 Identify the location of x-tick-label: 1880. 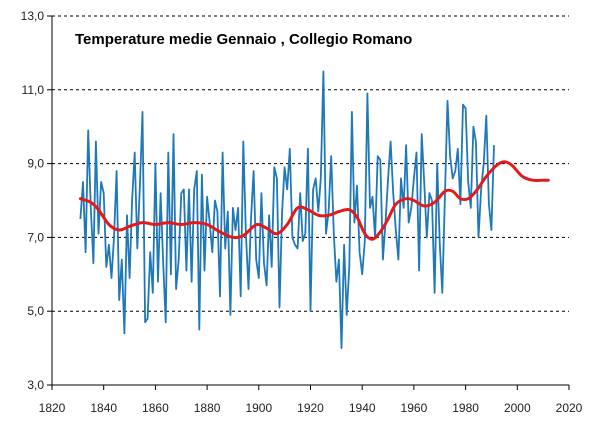
(207, 408).